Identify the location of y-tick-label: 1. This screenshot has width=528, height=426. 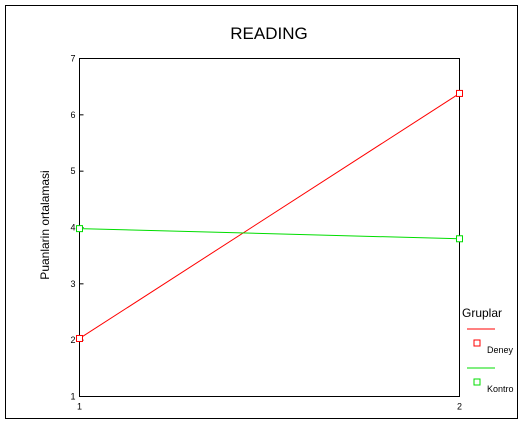
(72, 397).